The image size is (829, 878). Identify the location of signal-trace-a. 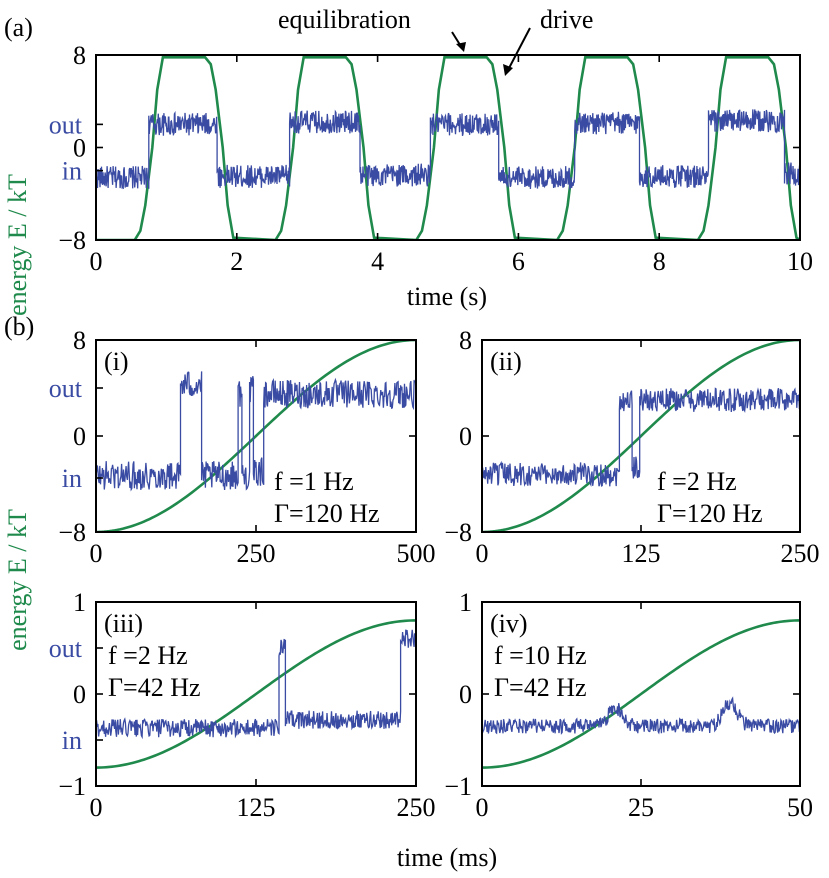
(448, 150).